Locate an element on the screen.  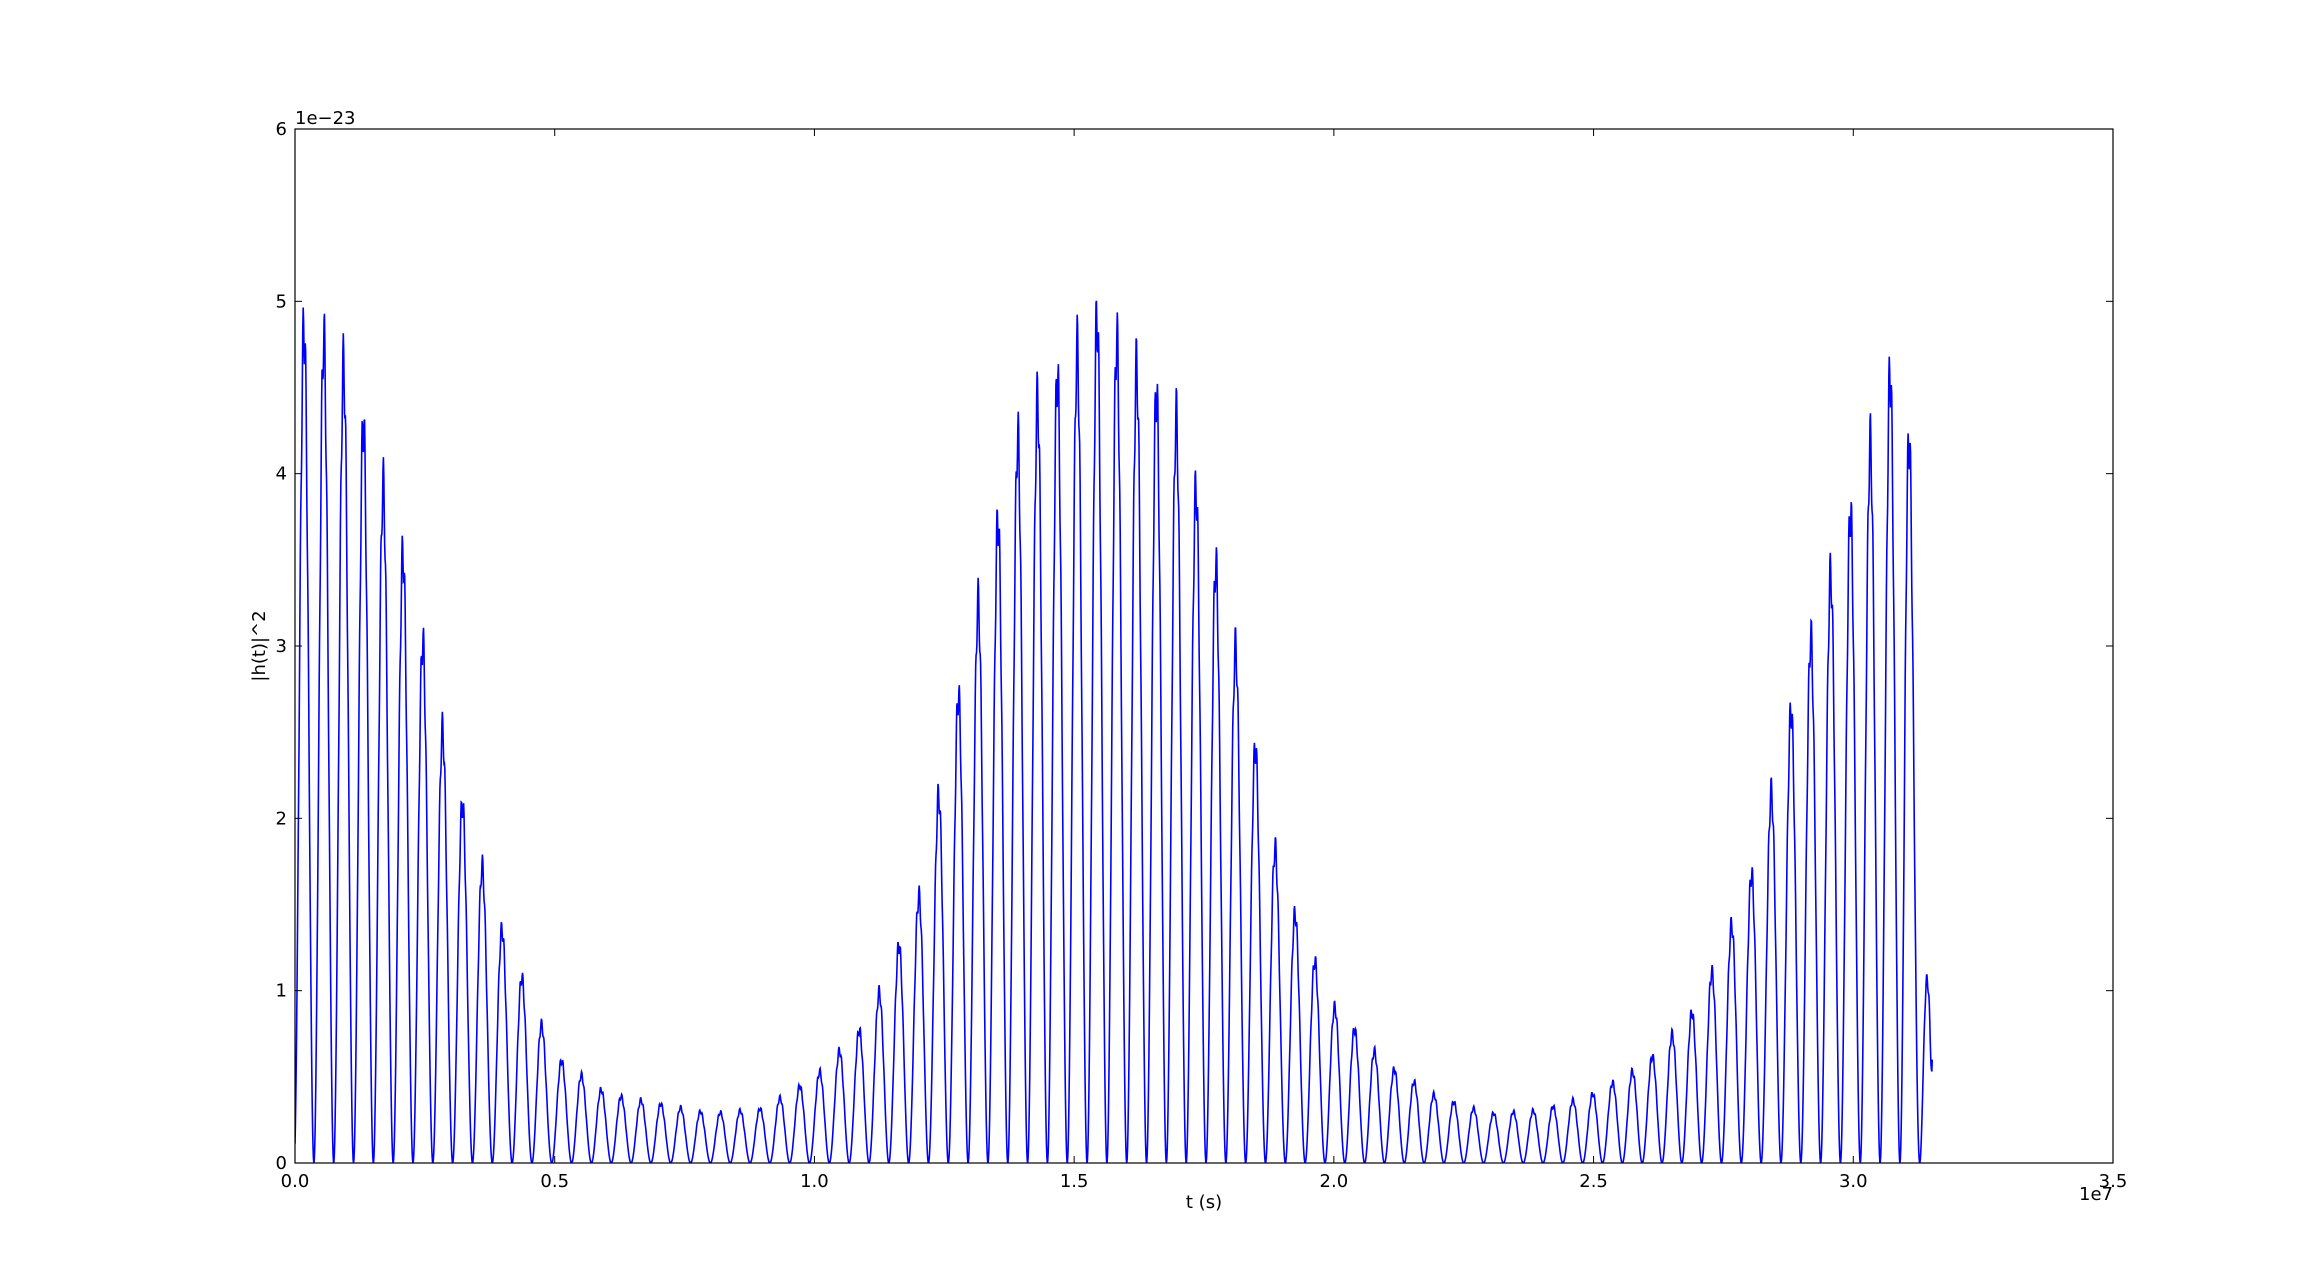
y-tick-label: 5 is located at coordinates (281, 301).